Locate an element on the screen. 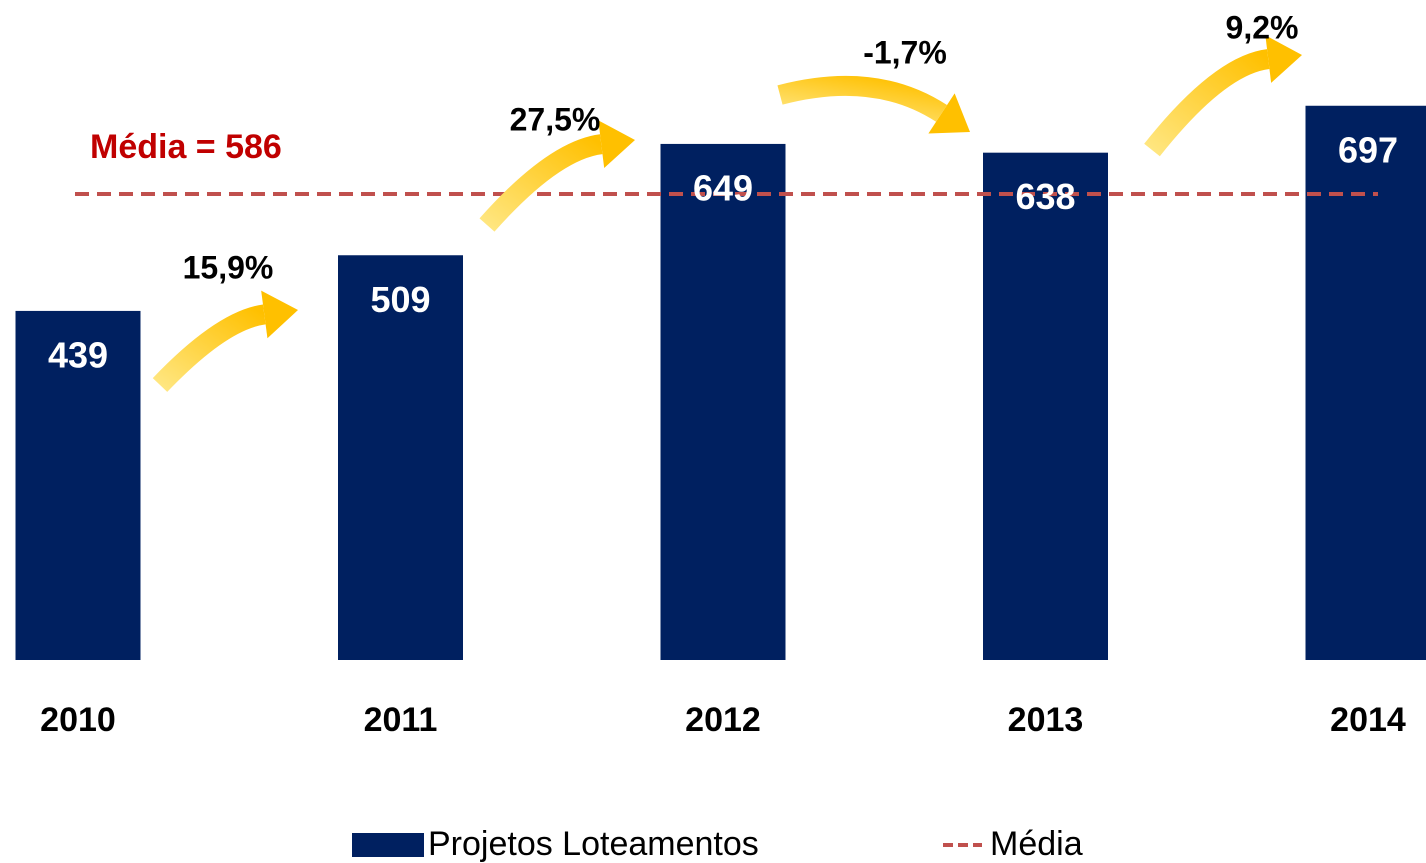 This screenshot has height=863, width=1426. growth-label: -1,7% is located at coordinates (905, 52).